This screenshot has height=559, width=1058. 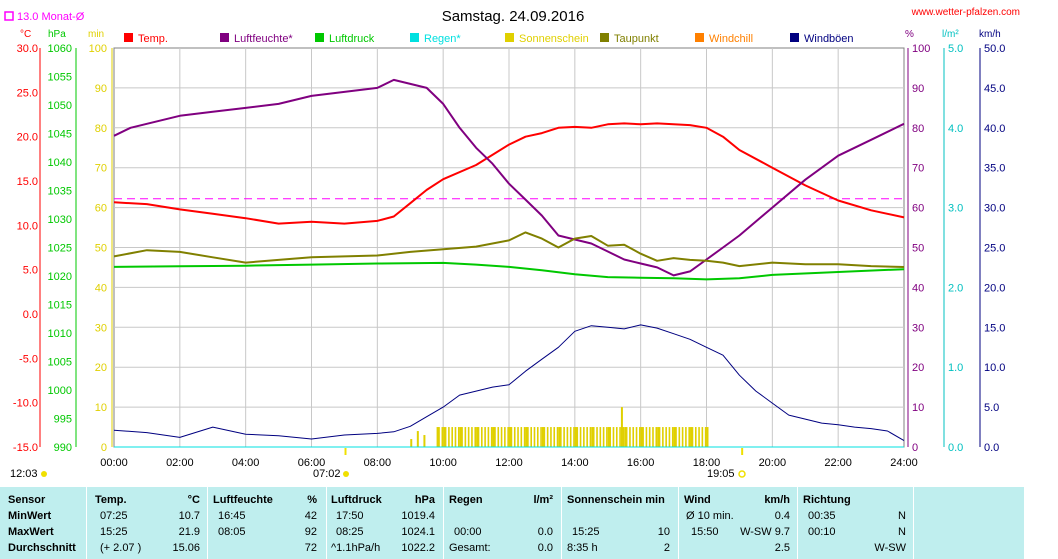 I want to click on y-tick-label-pressure_hpa: 1010, so click(x=60, y=334).